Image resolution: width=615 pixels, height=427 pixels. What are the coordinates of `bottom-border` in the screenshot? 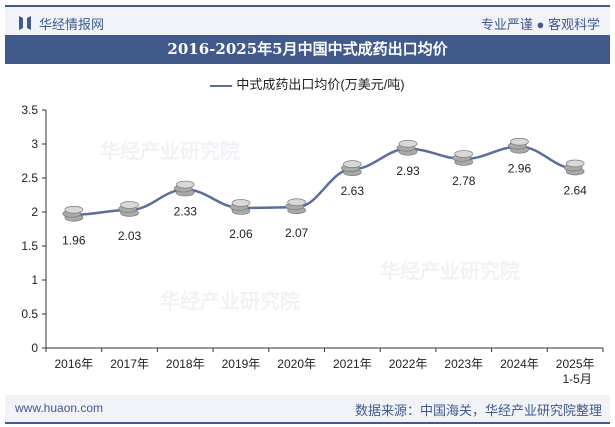 It's located at (307, 423).